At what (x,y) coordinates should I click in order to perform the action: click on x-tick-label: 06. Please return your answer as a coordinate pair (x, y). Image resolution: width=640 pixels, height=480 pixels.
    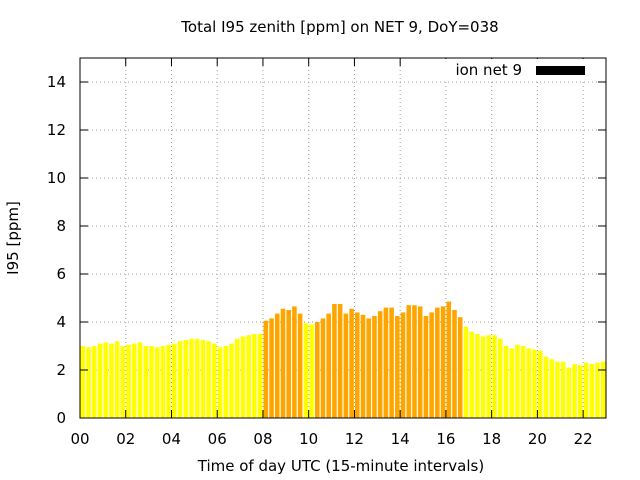
    Looking at the image, I should click on (217, 439).